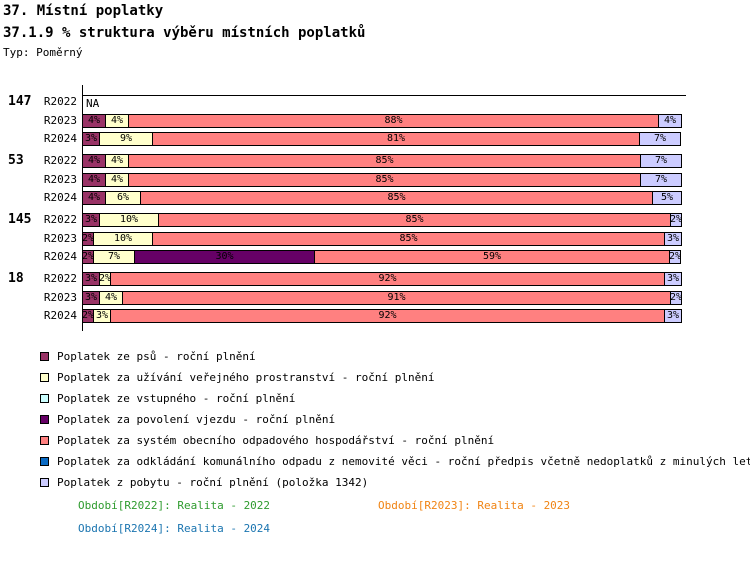 The height and width of the screenshot is (562, 750). I want to click on bar-segment-prostranstvi: 7%, so click(114, 257).